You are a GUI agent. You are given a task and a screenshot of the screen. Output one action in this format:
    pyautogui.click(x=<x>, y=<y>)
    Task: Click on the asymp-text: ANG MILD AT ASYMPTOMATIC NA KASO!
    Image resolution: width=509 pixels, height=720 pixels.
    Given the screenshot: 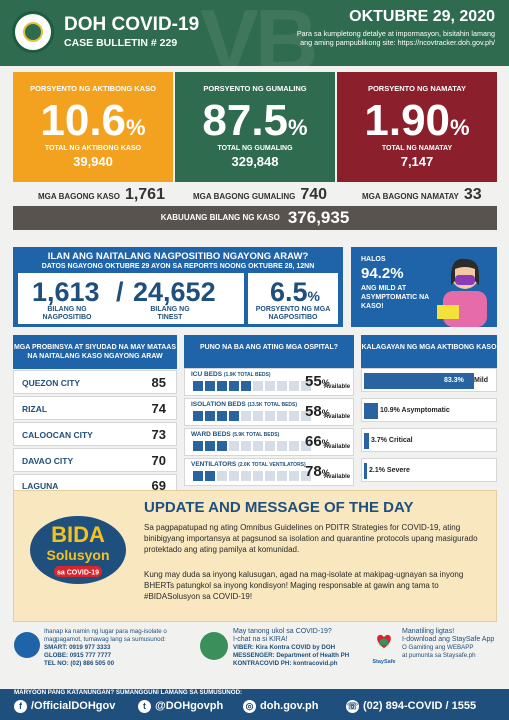 What is the action you would take?
    pyautogui.click(x=395, y=297)
    